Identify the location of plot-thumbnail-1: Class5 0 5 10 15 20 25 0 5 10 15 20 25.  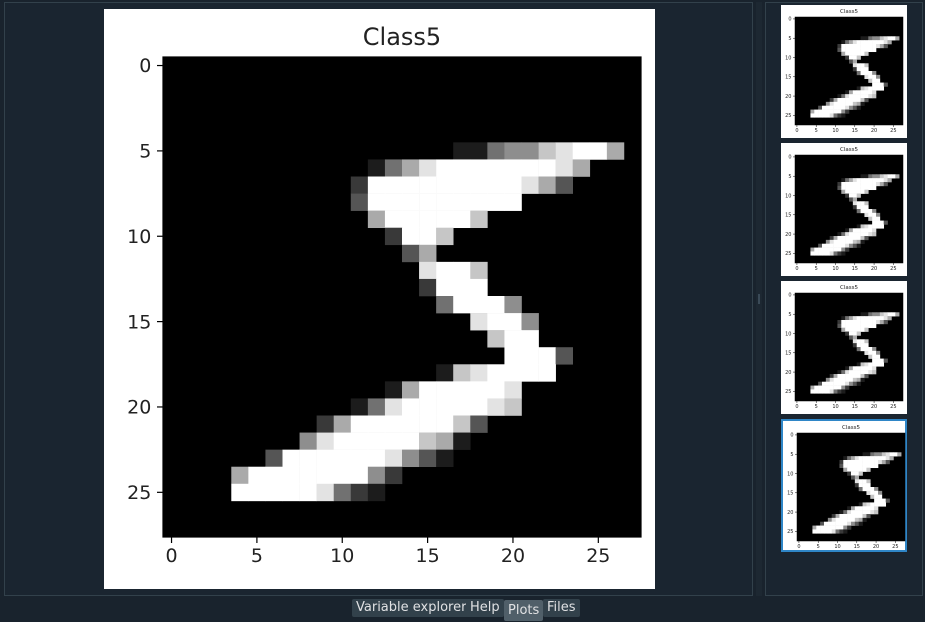
(844, 71).